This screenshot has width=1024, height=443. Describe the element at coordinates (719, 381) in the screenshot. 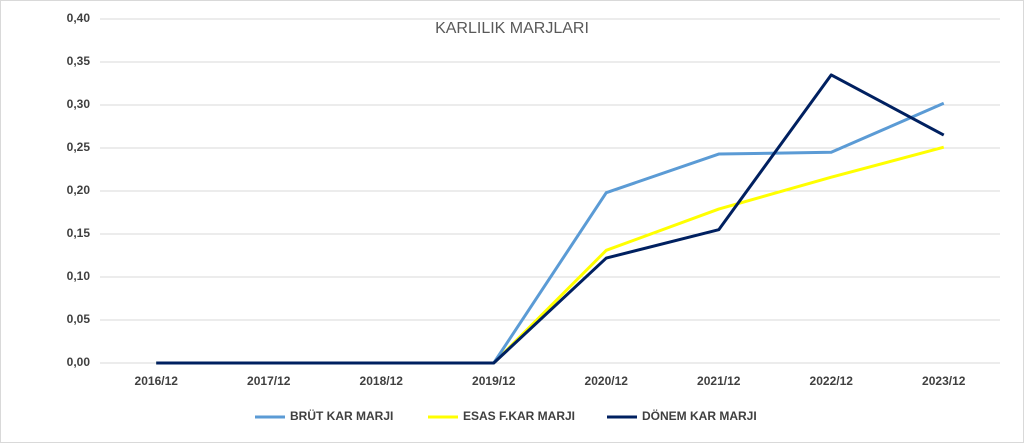

I see `x-tick-label: 2021/12` at that location.